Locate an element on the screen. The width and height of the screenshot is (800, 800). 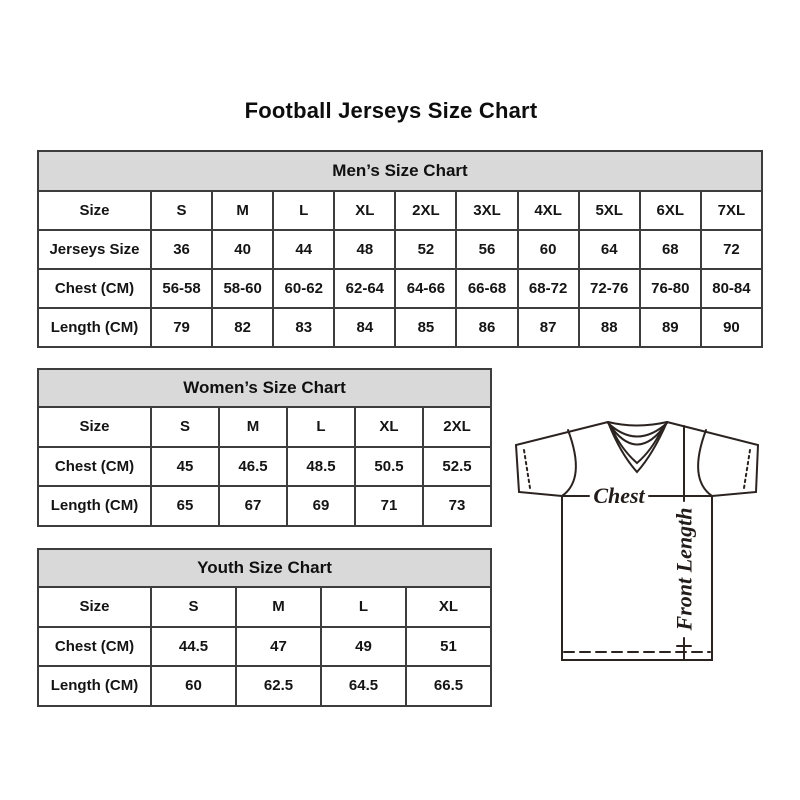
mens-cell-r3c3: 83 is located at coordinates (304, 327).